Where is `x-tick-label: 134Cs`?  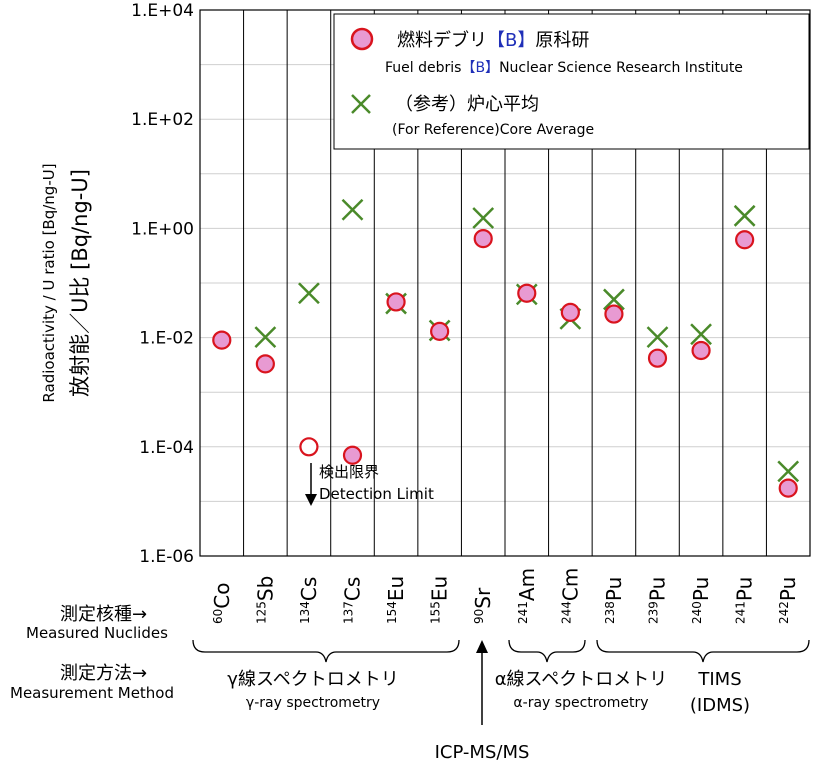
x-tick-label: 134Cs is located at coordinates (309, 600).